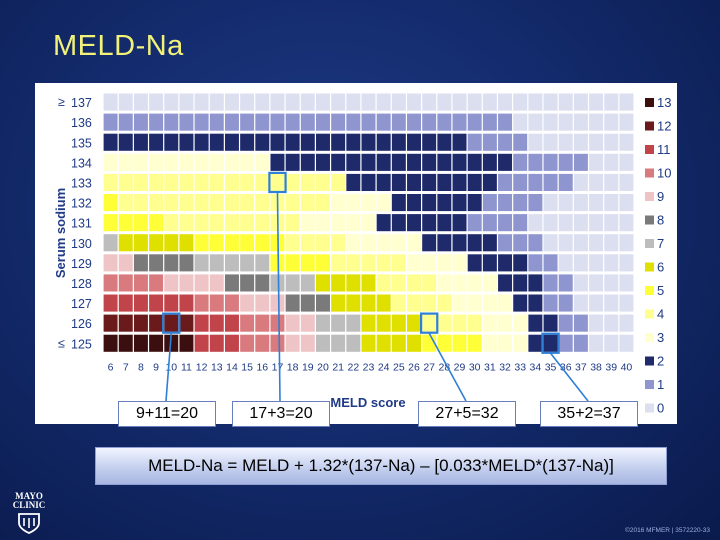  What do you see at coordinates (156, 367) in the screenshot?
I see `x-tick-label: 9` at bounding box center [156, 367].